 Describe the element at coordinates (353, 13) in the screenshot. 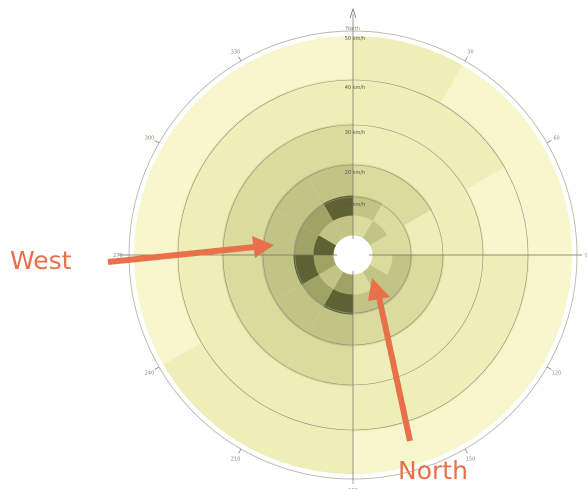

I see `north-arrowhead-icon` at that location.